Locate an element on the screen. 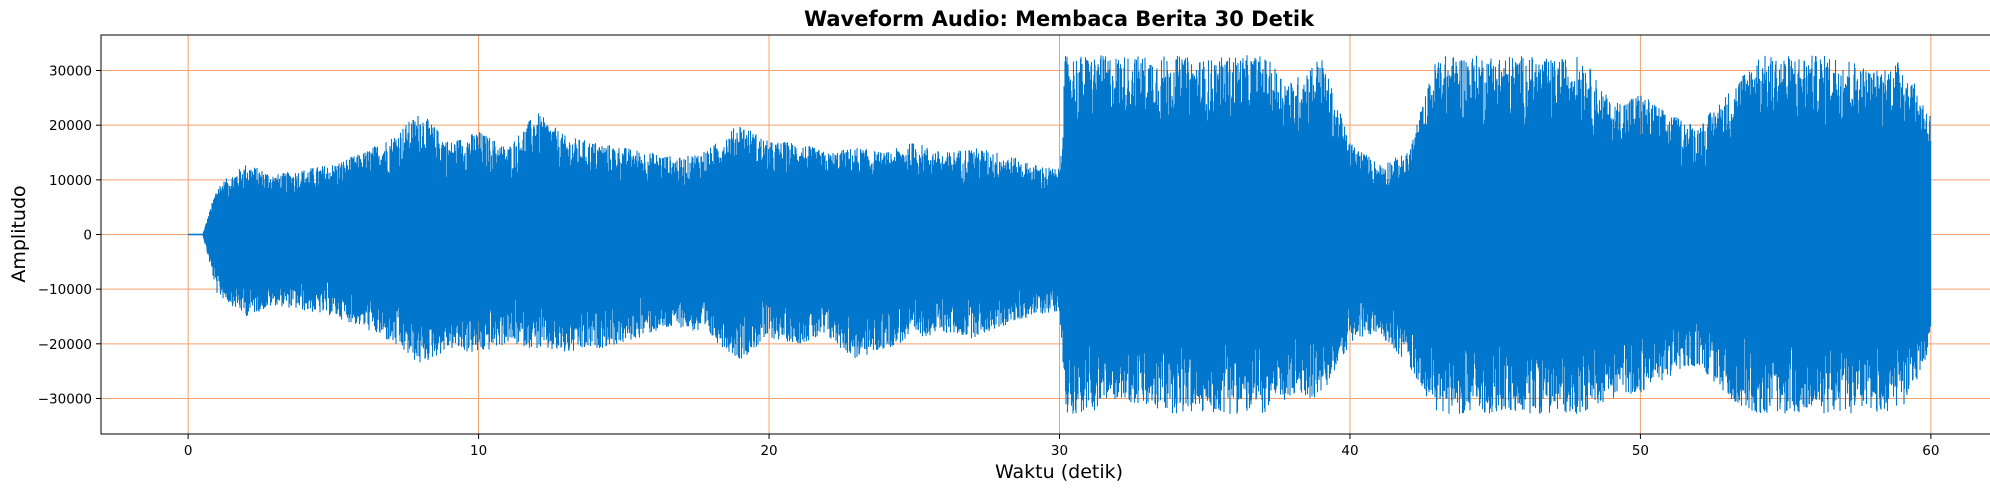 The image size is (1990, 490). x-tick-label: 40 is located at coordinates (1349, 451).